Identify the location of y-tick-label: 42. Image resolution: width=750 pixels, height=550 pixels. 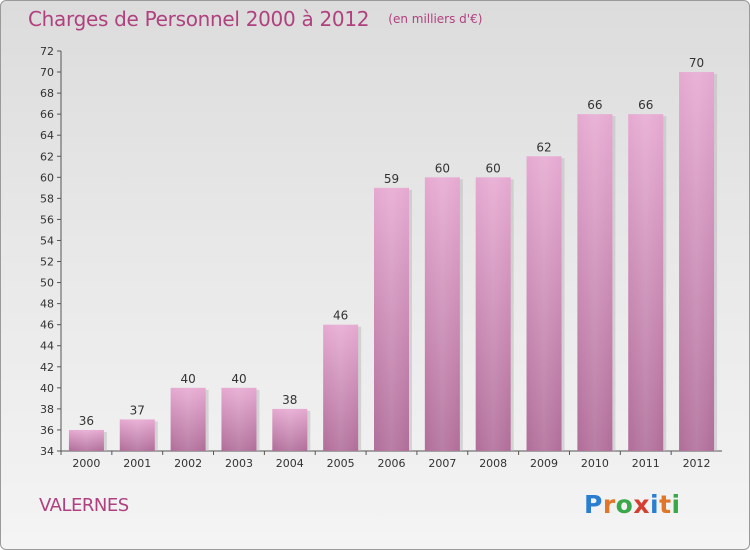
(47, 367).